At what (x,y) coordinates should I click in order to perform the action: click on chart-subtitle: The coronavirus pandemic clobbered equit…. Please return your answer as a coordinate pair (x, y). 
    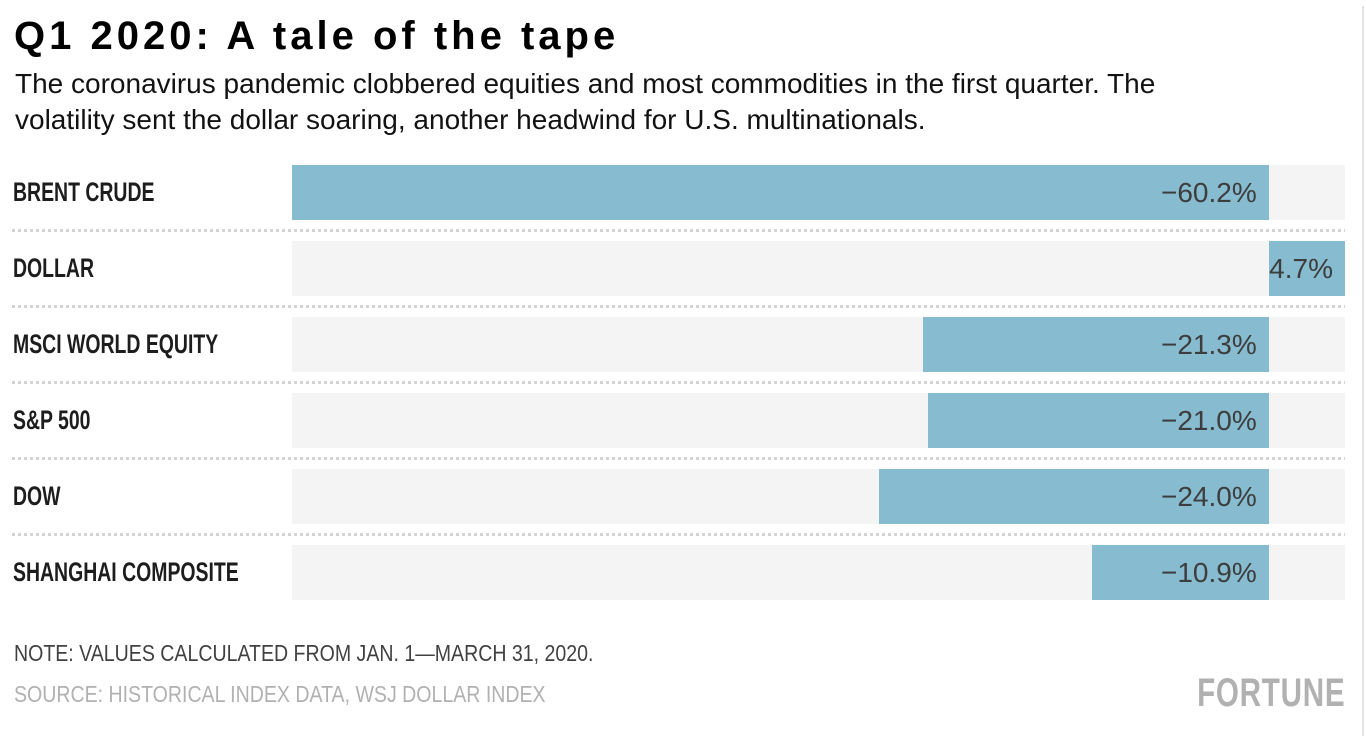
    Looking at the image, I should click on (585, 102).